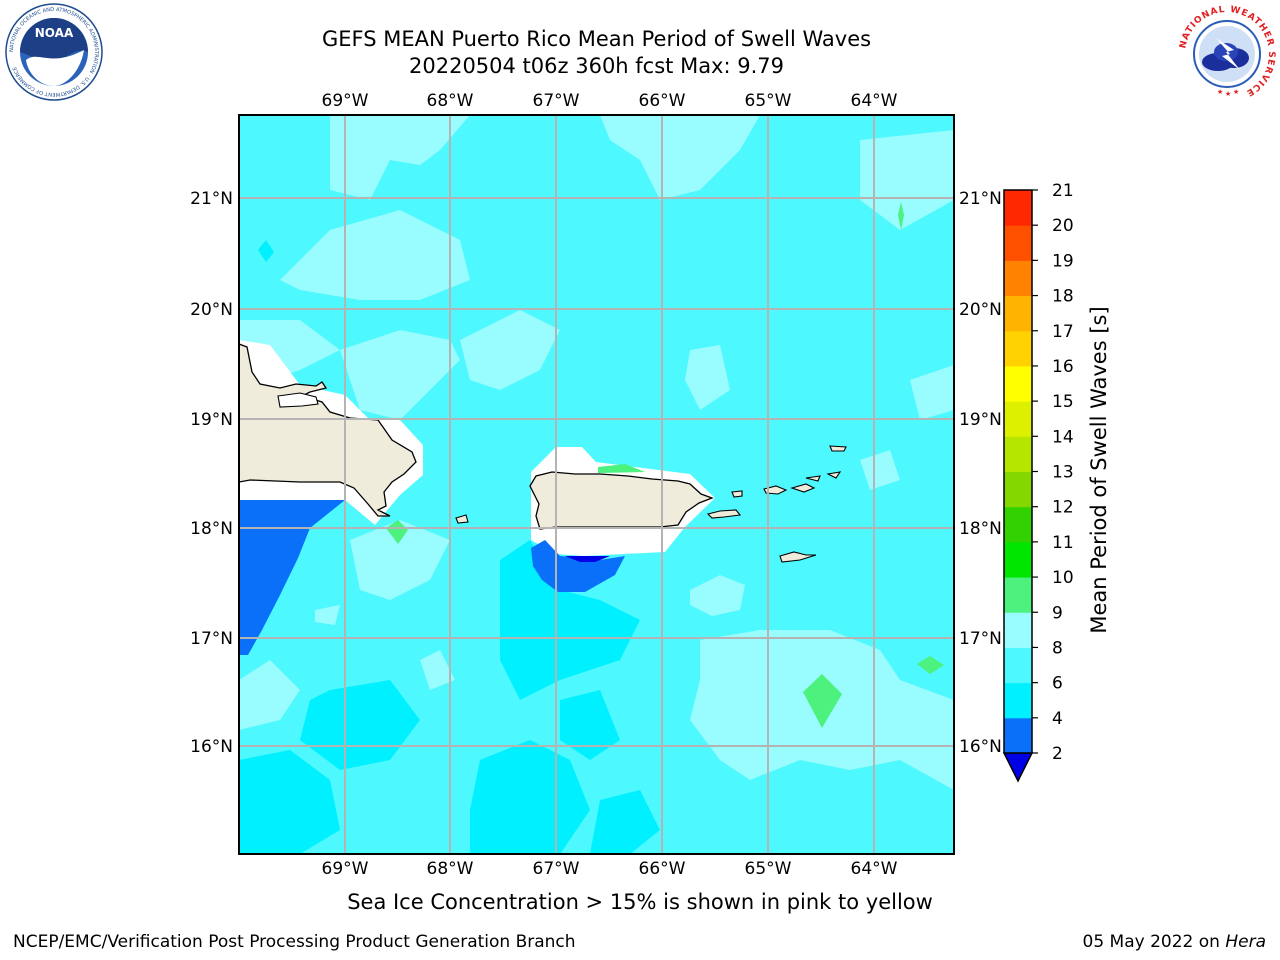 The image size is (1280, 960). What do you see at coordinates (1063, 261) in the screenshot?
I see `colorbar-tick-label: 19` at bounding box center [1063, 261].